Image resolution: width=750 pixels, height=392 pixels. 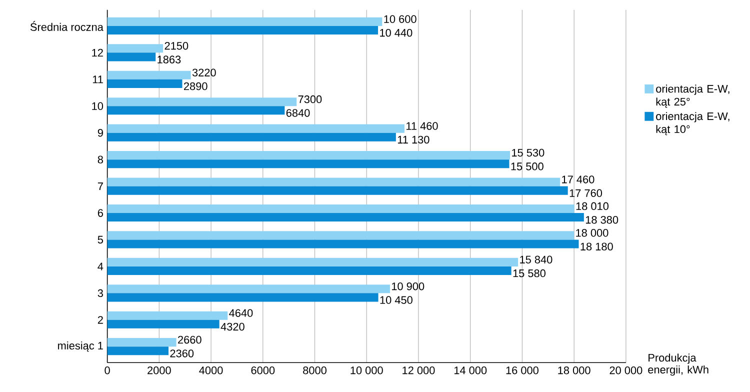 I want to click on y-tick-label: 12, so click(x=97, y=52).